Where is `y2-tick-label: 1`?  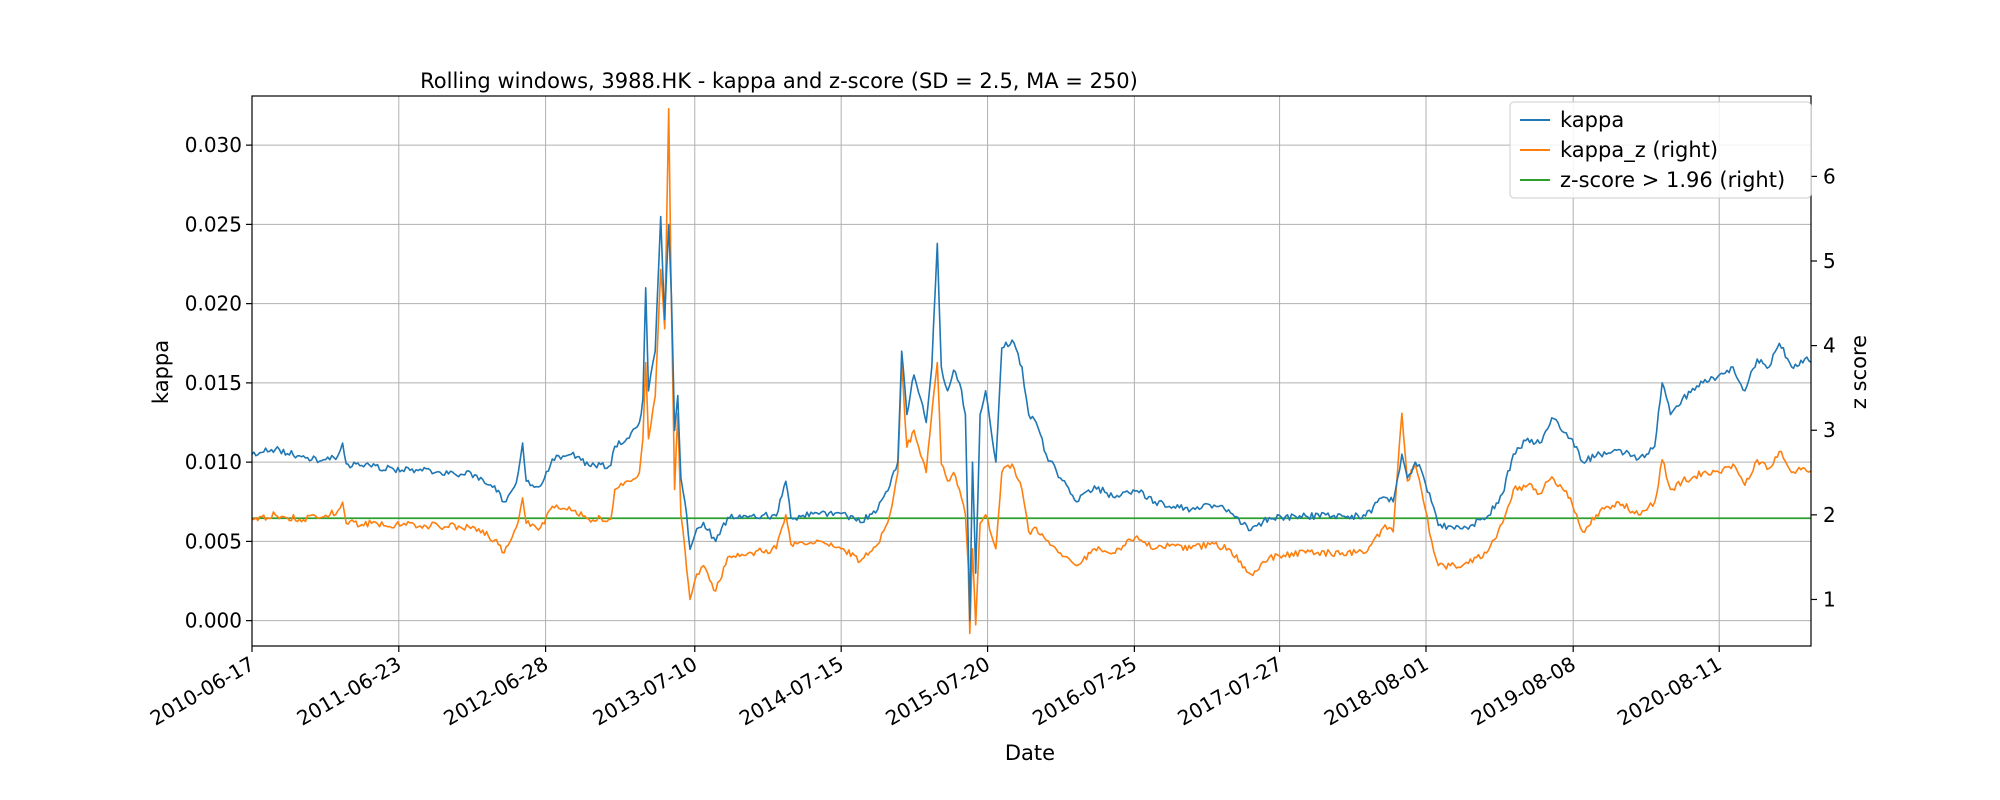 y2-tick-label: 1 is located at coordinates (1829, 599).